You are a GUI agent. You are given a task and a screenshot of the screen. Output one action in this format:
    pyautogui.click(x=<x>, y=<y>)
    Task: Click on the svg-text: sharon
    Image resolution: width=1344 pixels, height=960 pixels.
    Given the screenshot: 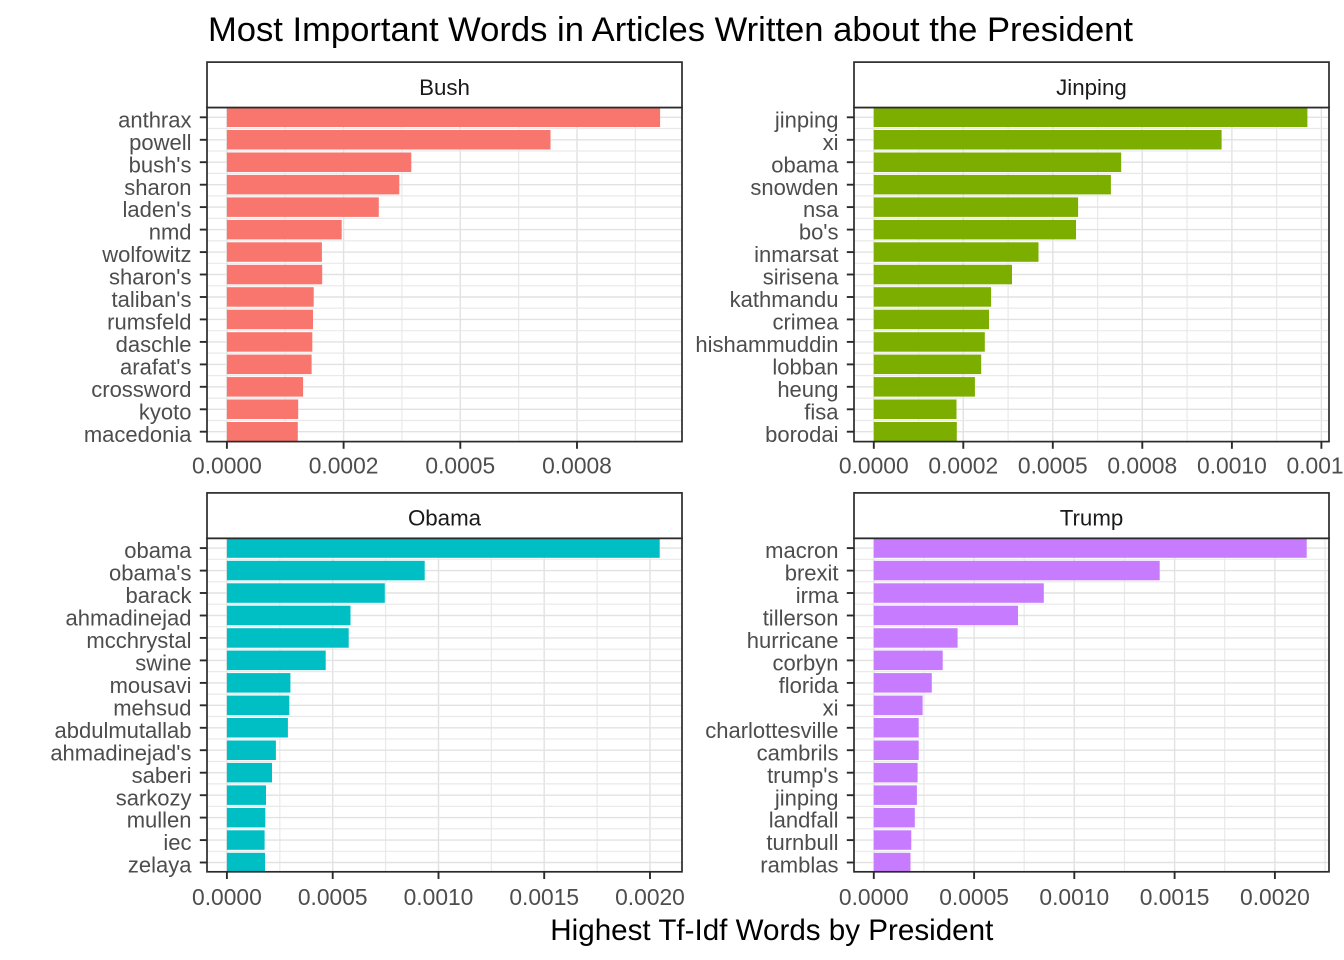 What is the action you would take?
    pyautogui.click(x=157, y=187)
    